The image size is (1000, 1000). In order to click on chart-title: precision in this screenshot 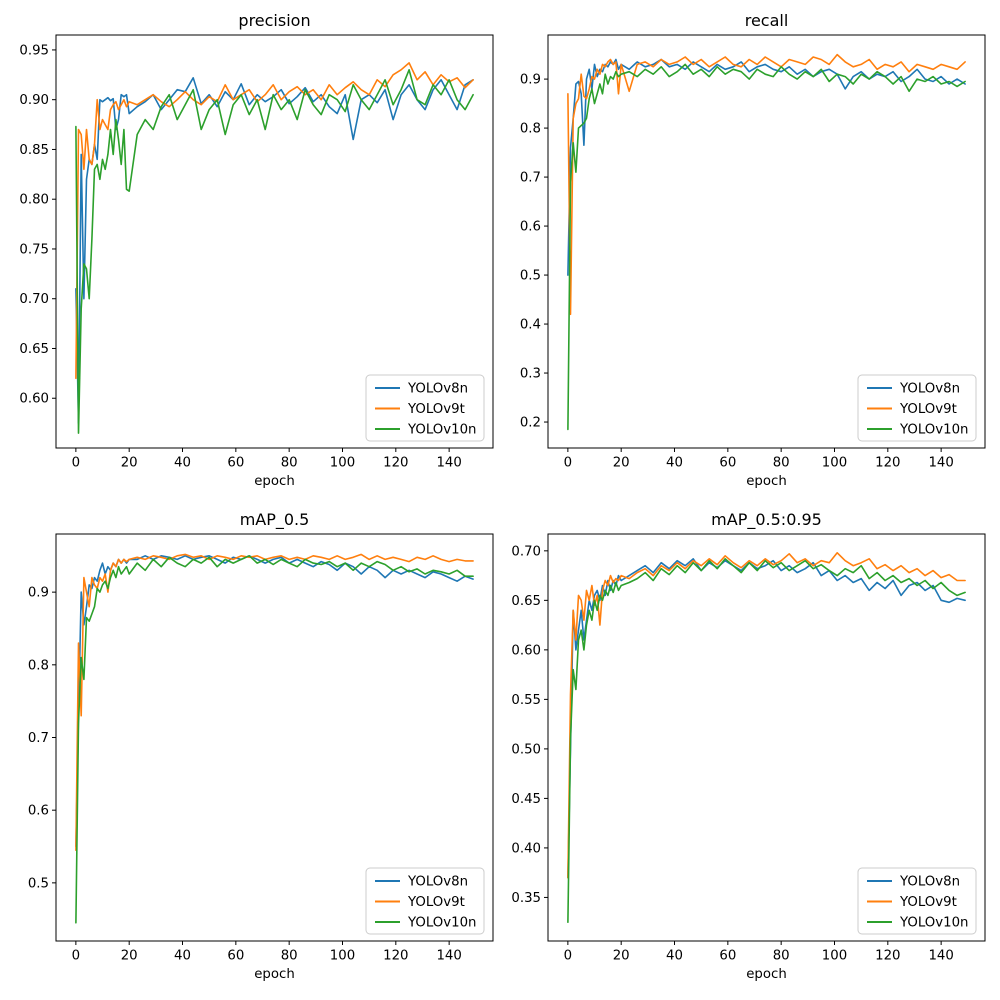, I will do `click(274, 20)`.